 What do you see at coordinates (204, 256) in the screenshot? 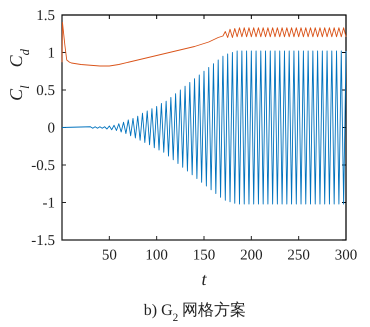
I see `x-tick-label: 150` at bounding box center [204, 256].